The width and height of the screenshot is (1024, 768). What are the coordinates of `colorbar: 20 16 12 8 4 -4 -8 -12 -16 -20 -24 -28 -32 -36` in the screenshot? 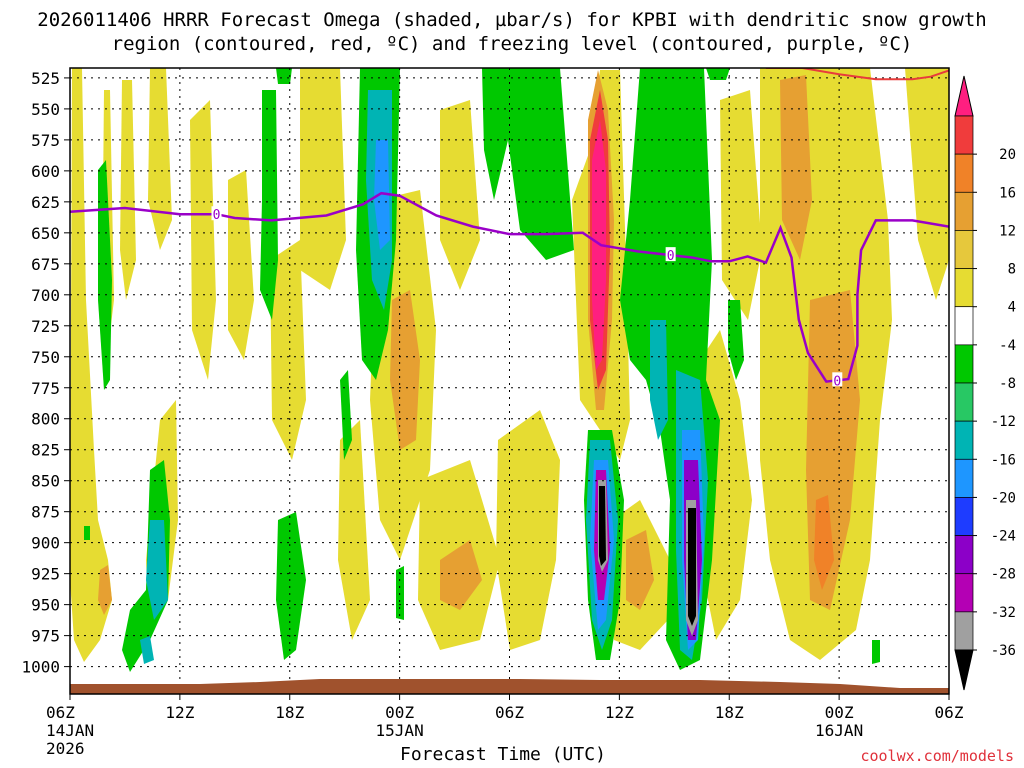 It's located at (985, 383).